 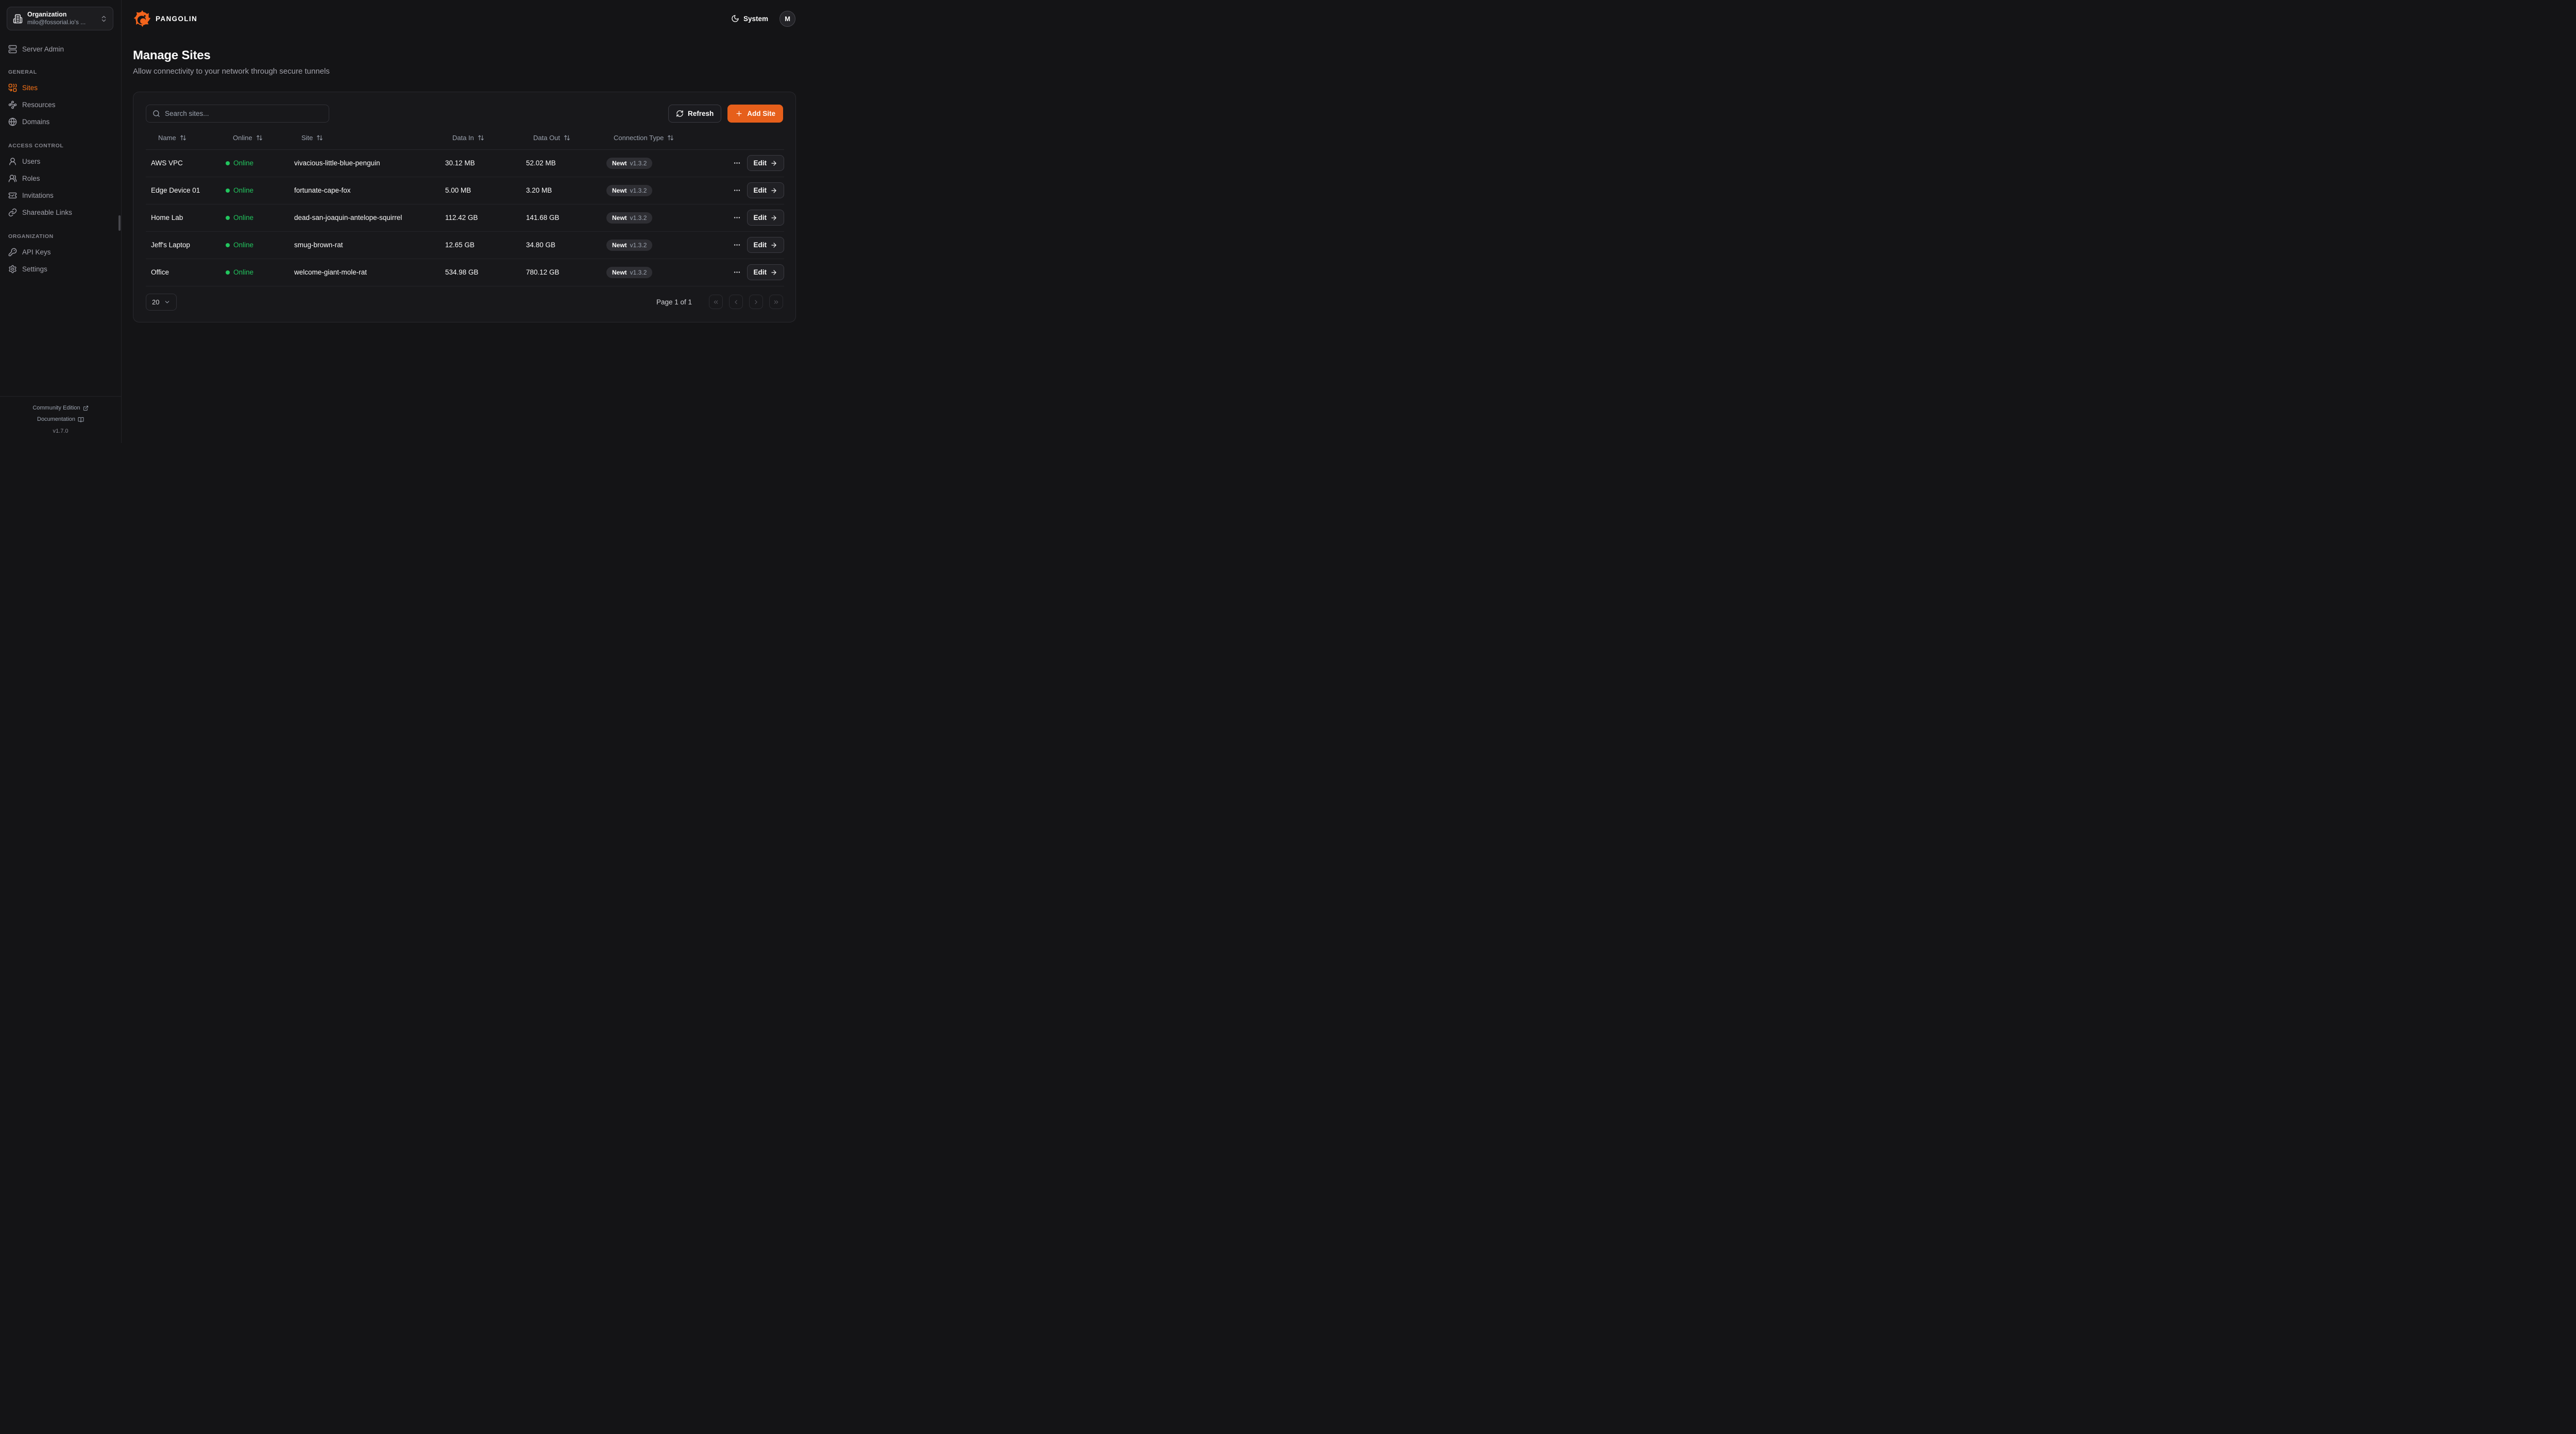 I want to click on sidebar-item-resources: Resources, so click(x=60, y=104).